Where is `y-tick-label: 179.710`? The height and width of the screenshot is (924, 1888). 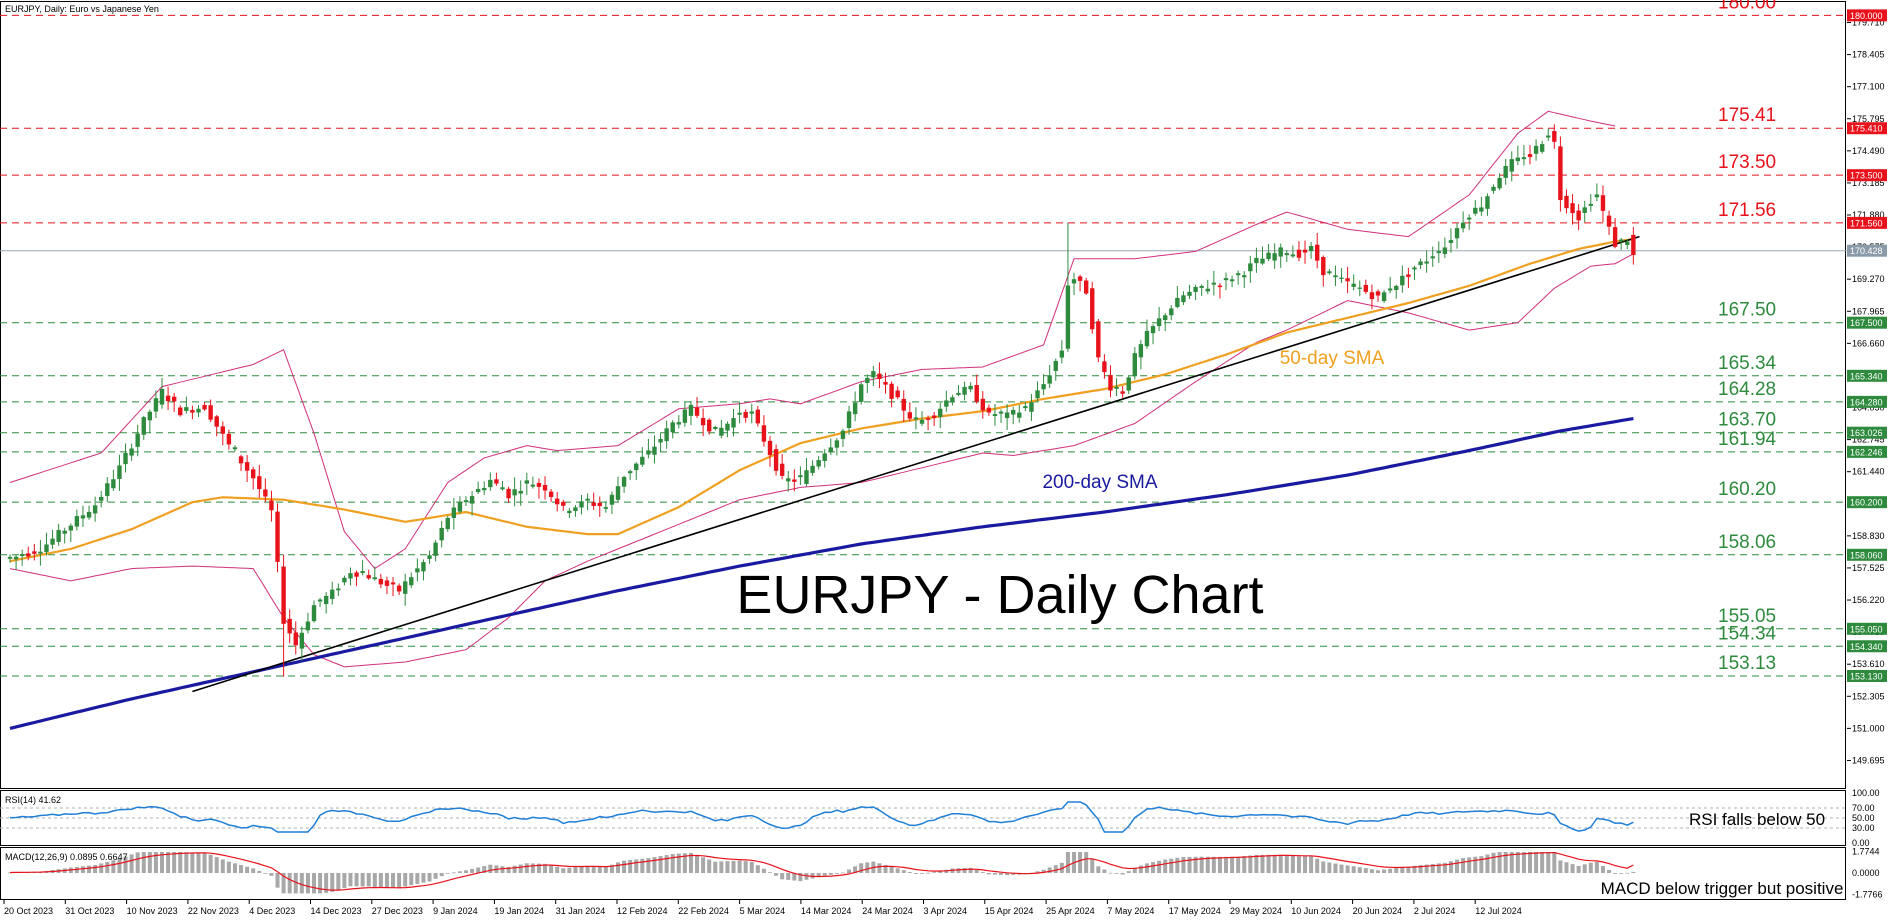
y-tick-label: 179.710 is located at coordinates (1868, 23).